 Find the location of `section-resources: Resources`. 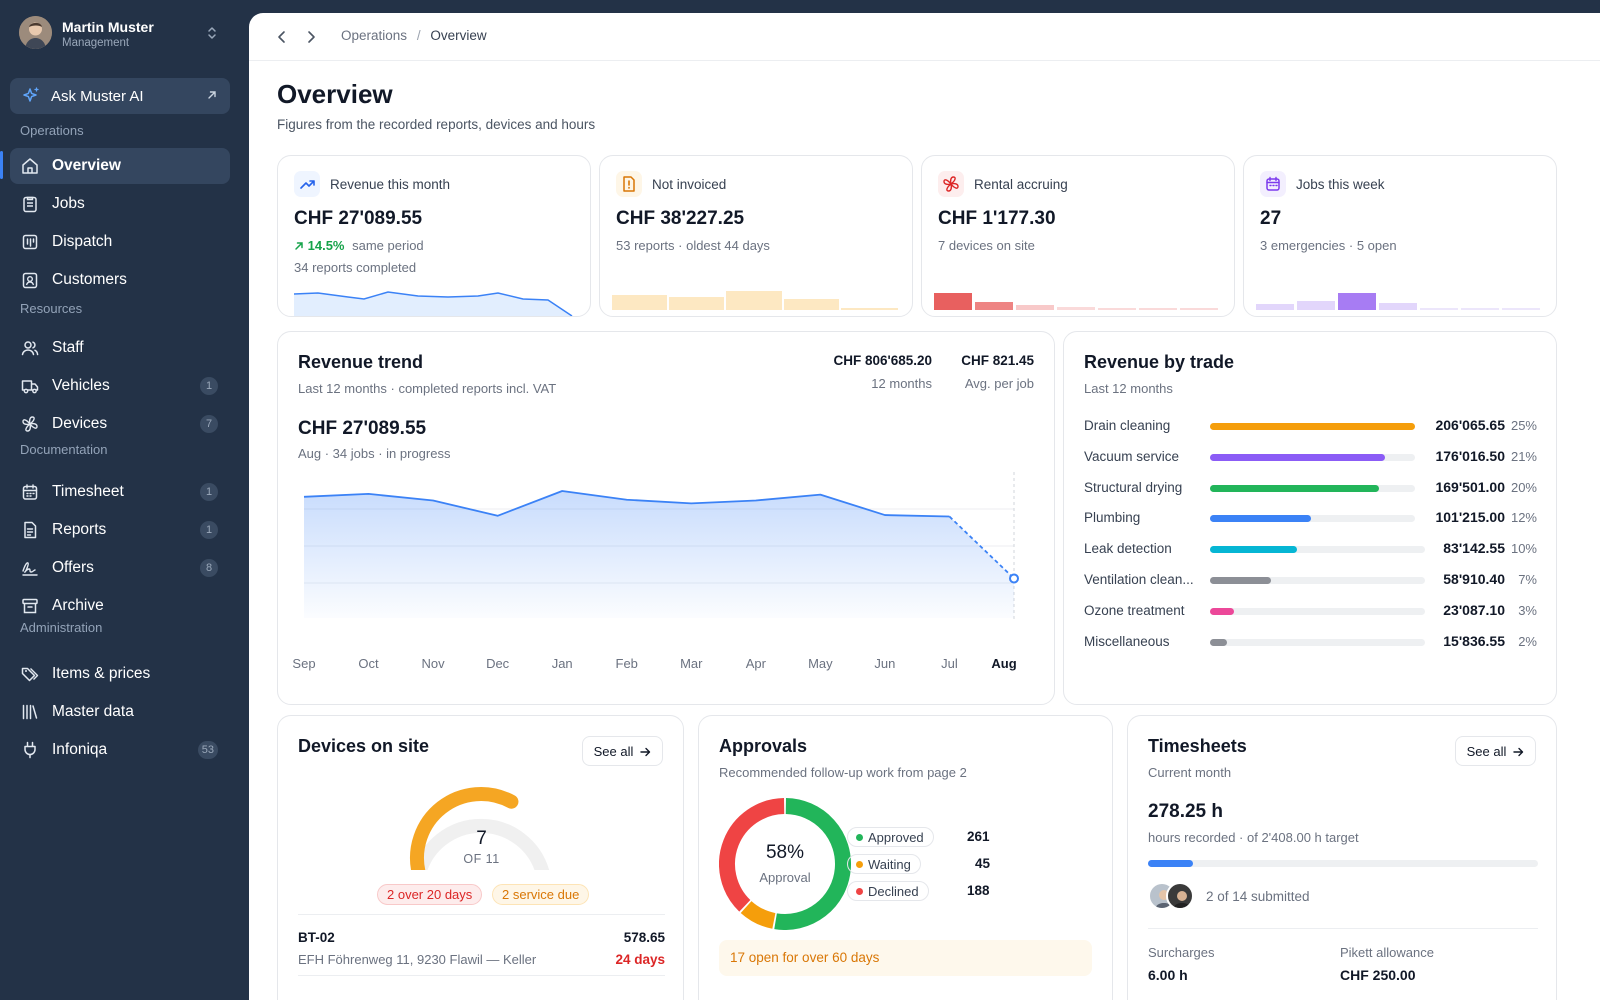

section-resources: Resources is located at coordinates (51, 308).